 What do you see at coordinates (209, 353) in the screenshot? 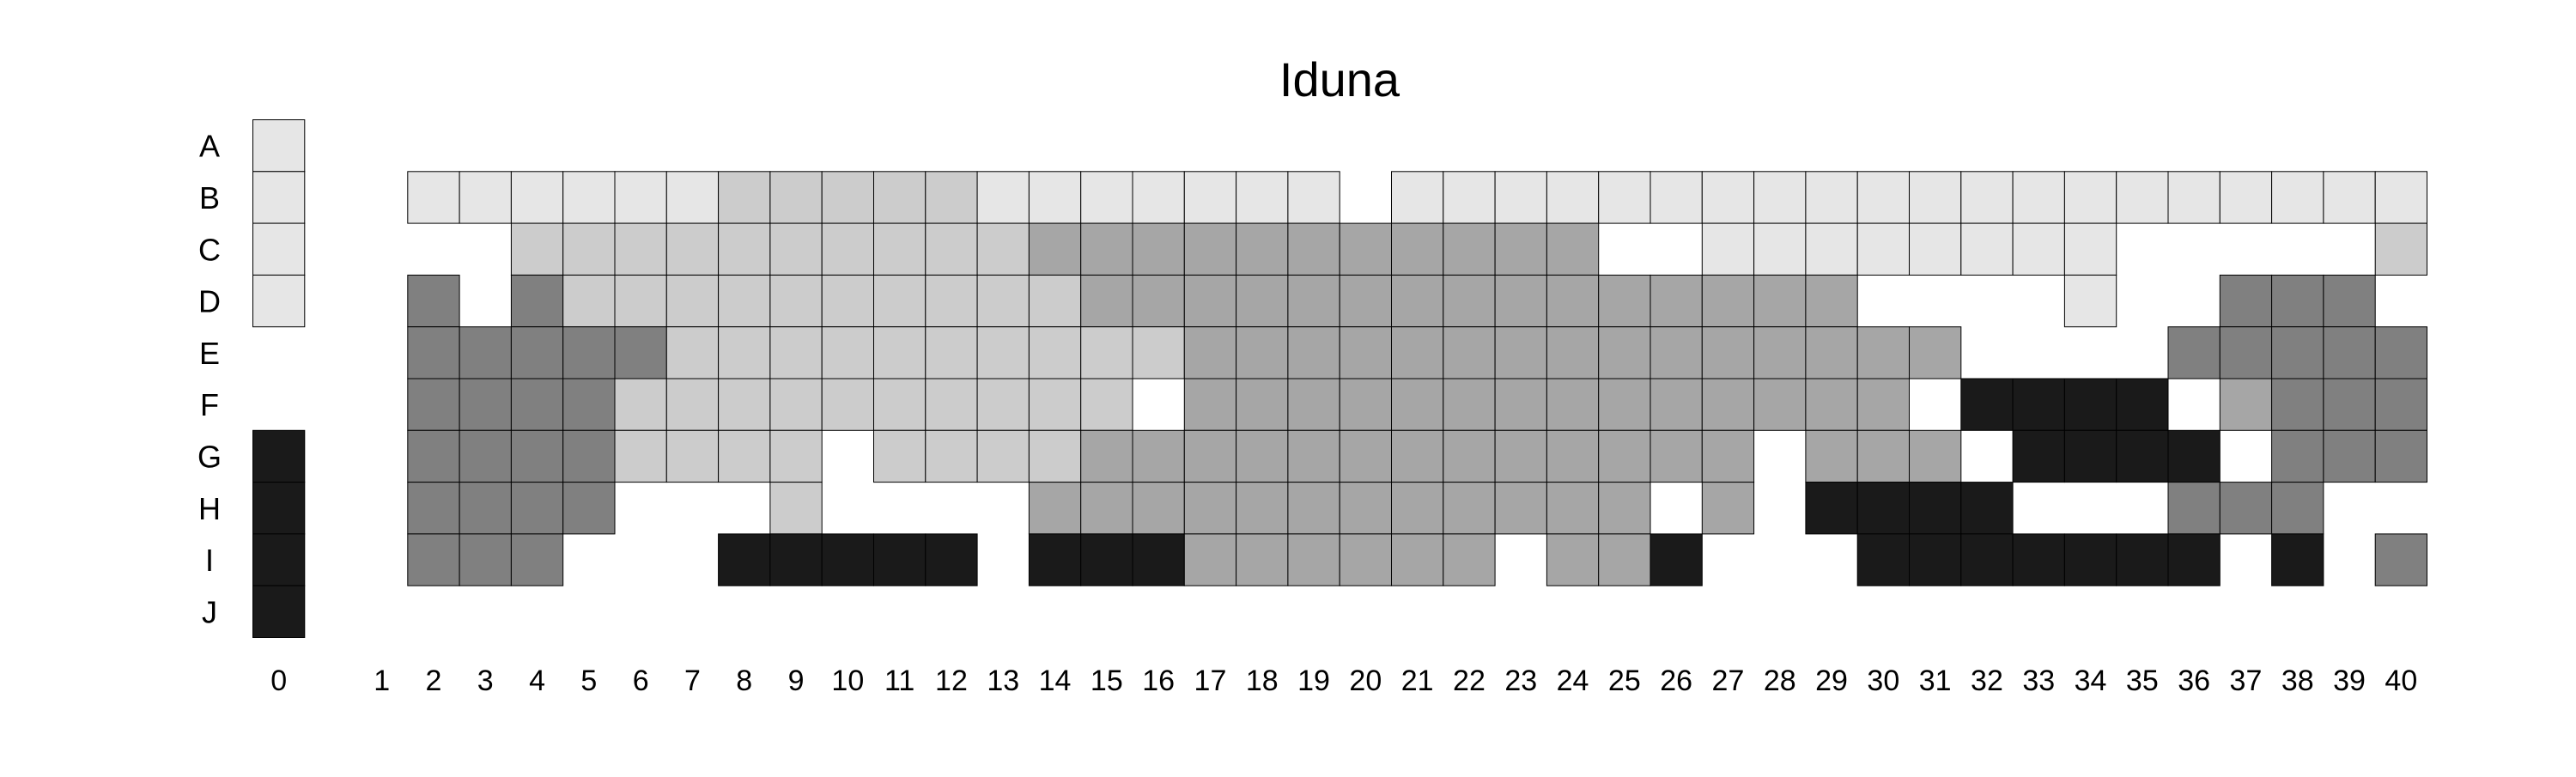
I see `row-label-e: E` at bounding box center [209, 353].